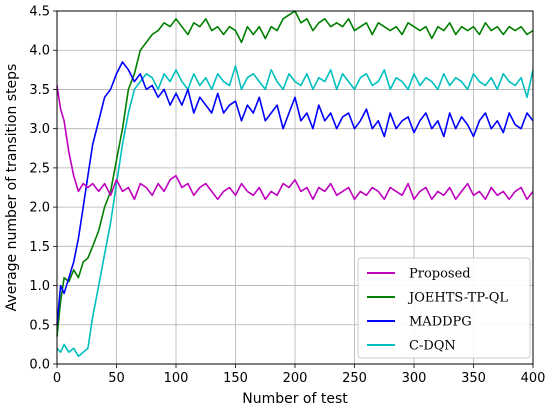  Describe the element at coordinates (39, 325) in the screenshot. I see `y-tick-label: 0.5` at that location.